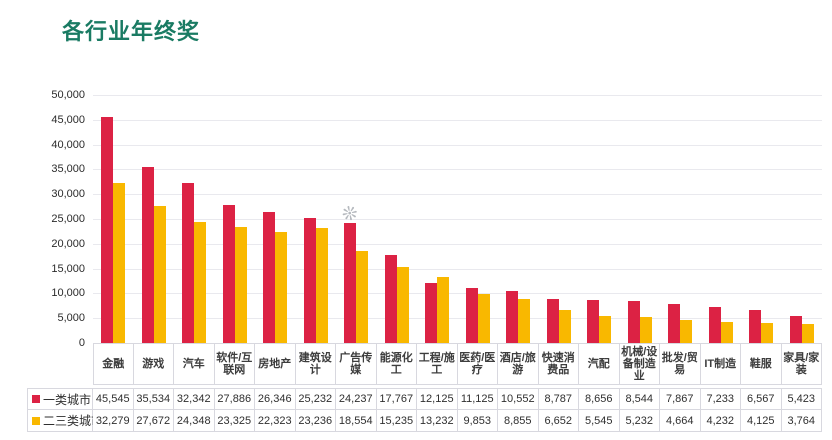 Image resolution: width=832 pixels, height=440 pixels. I want to click on table-value-s2-c6: 18,554, so click(356, 421).